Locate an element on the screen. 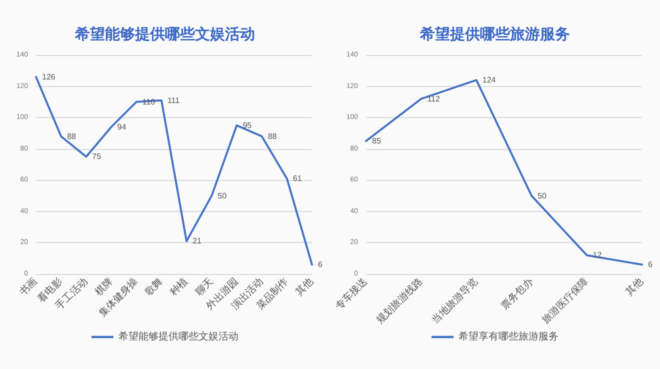 The width and height of the screenshot is (660, 369). data-label: 75 is located at coordinates (97, 157).